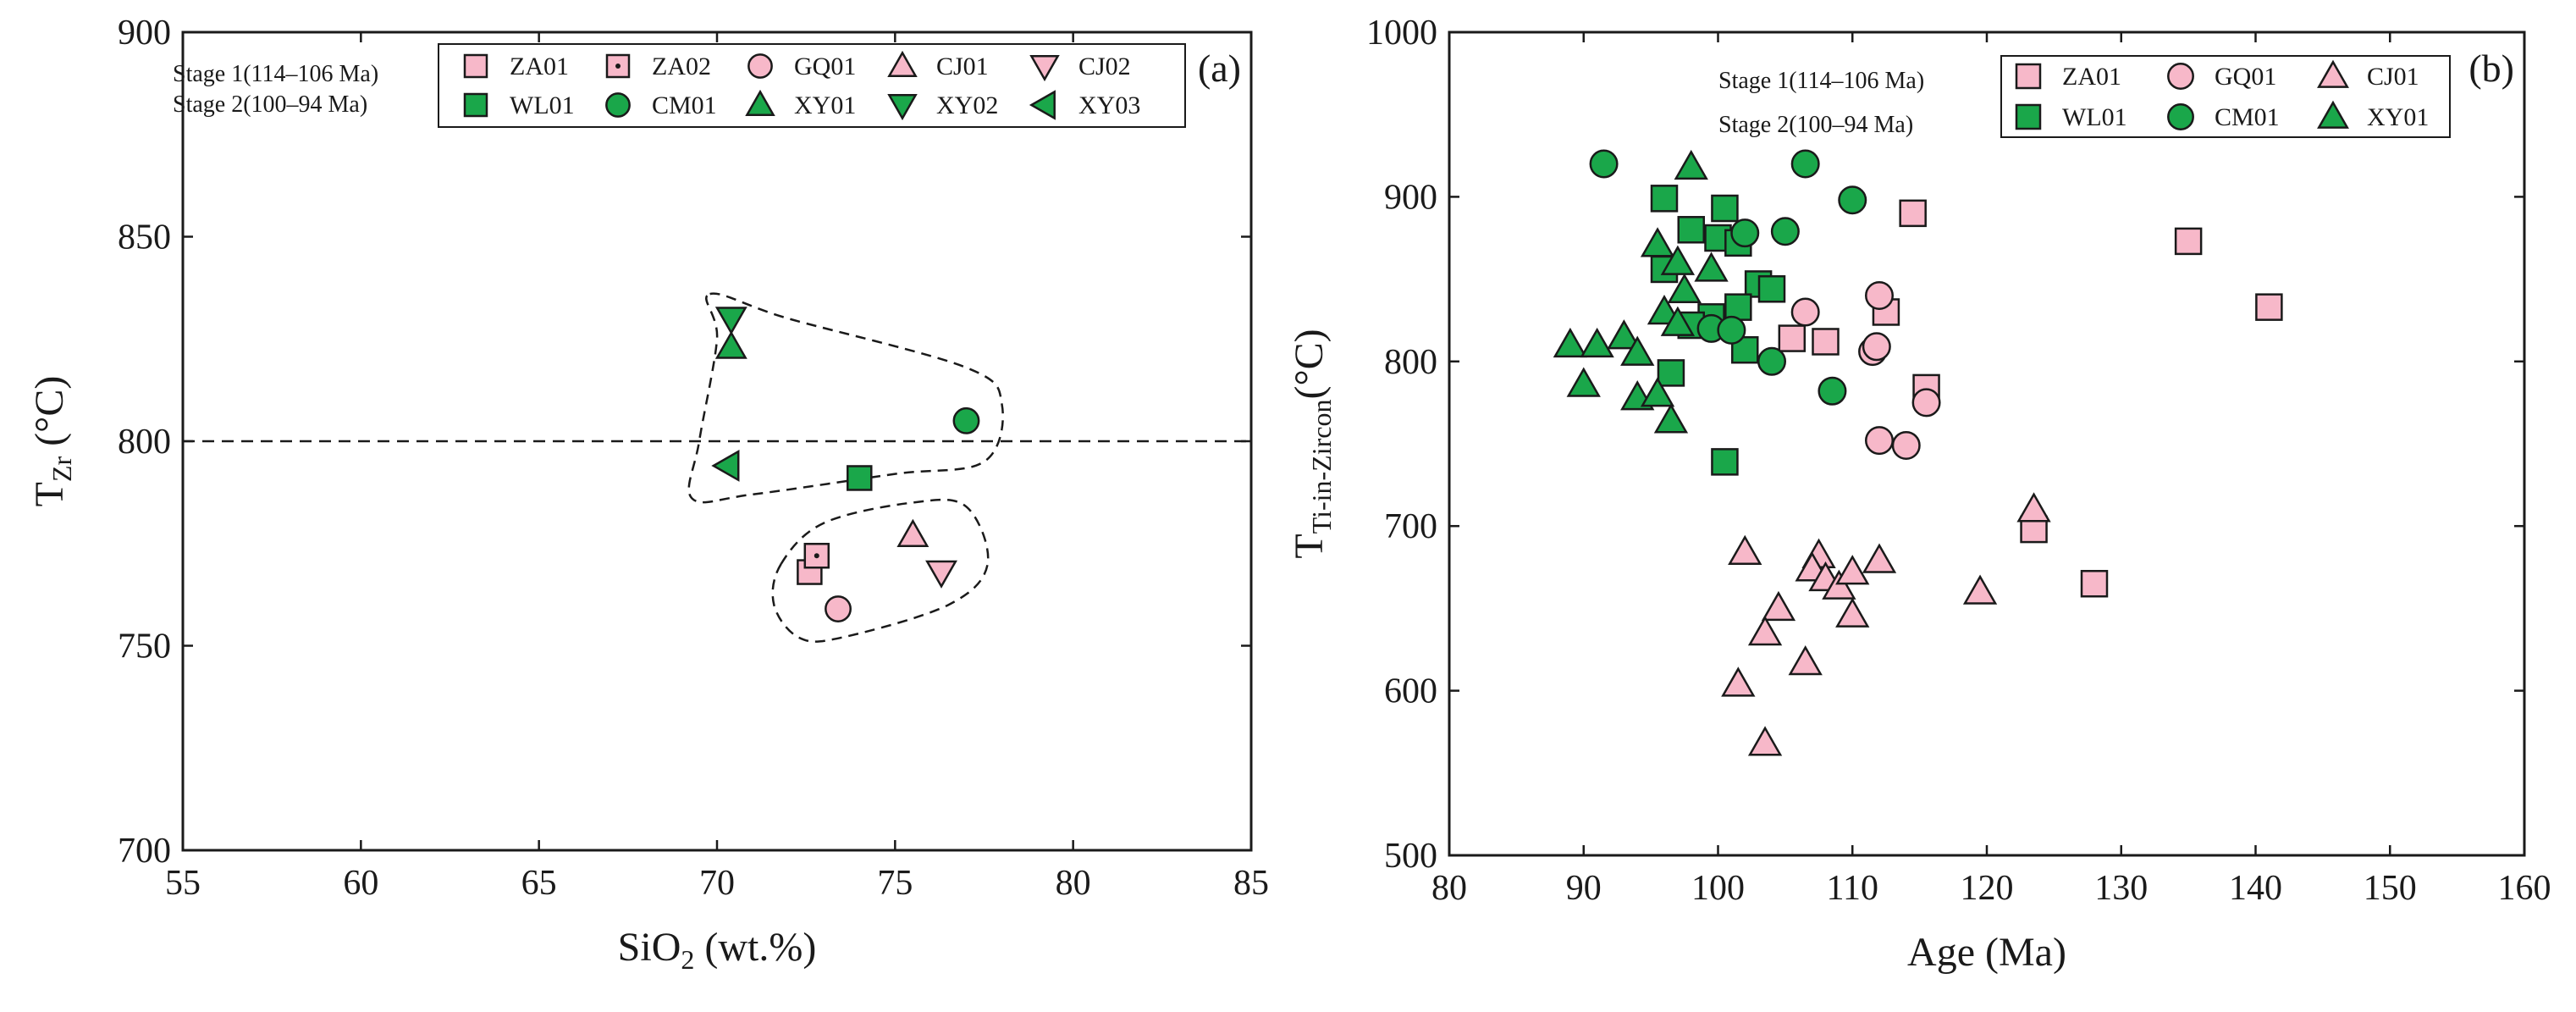 This screenshot has width=2576, height=1012. I want to click on x-tick-label: 70, so click(717, 883).